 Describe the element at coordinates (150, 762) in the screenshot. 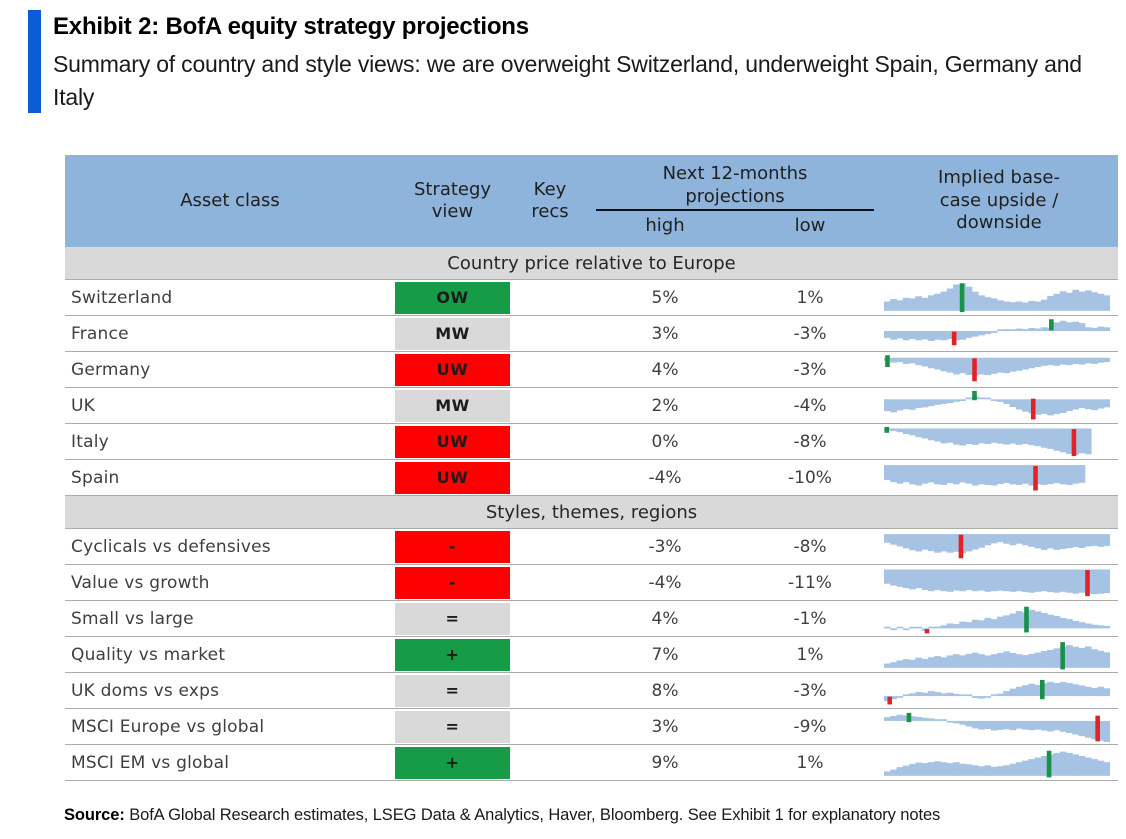

I see `asset-class-name: MSCI EM vs global` at that location.